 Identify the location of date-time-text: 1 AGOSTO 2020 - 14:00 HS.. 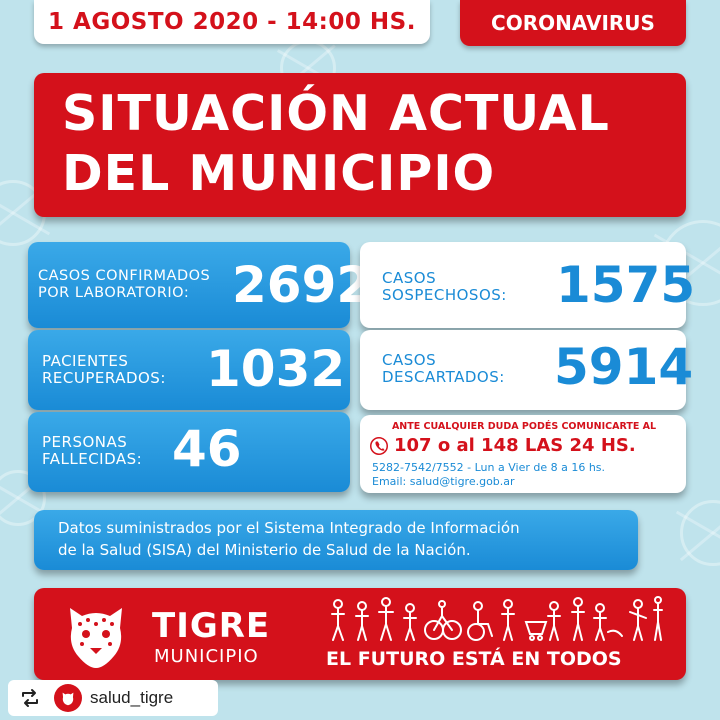
(232, 22).